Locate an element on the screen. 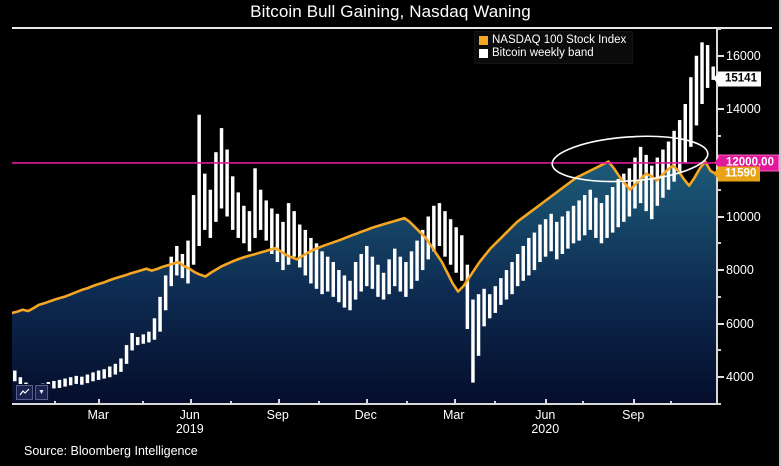 Image resolution: width=781 pixels, height=466 pixels. nasdaq-last-value-flag: 11590 is located at coordinates (737, 174).